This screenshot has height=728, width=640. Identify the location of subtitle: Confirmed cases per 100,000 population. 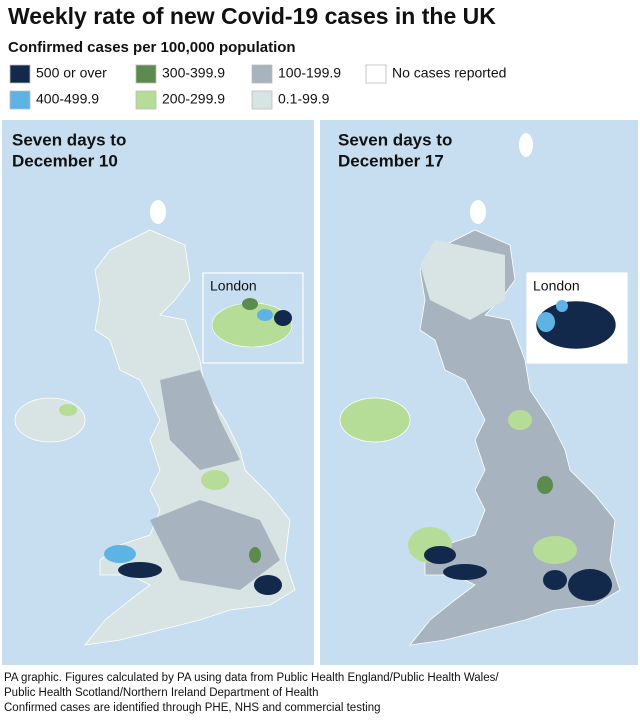
(152, 47).